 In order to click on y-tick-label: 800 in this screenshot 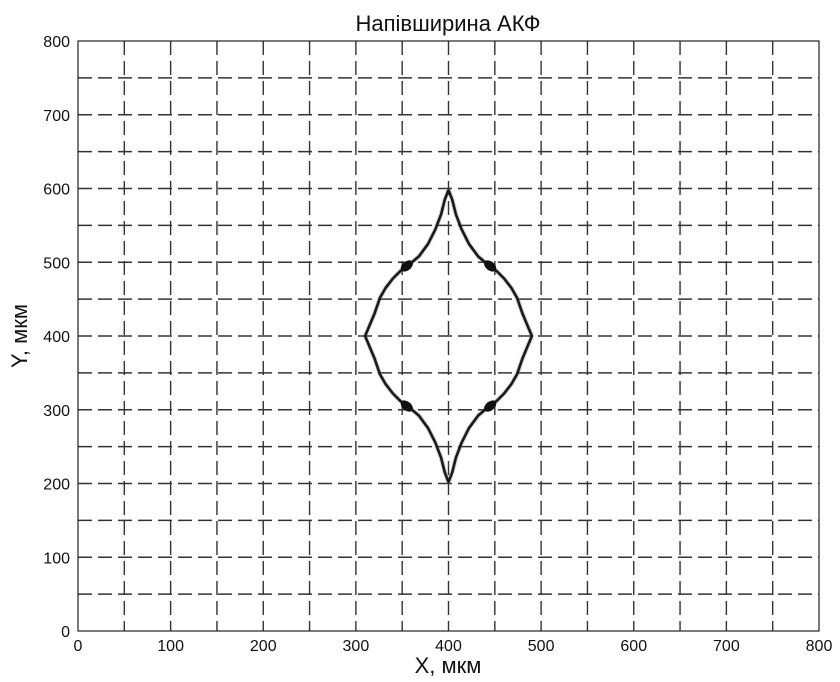, I will do `click(56, 42)`.